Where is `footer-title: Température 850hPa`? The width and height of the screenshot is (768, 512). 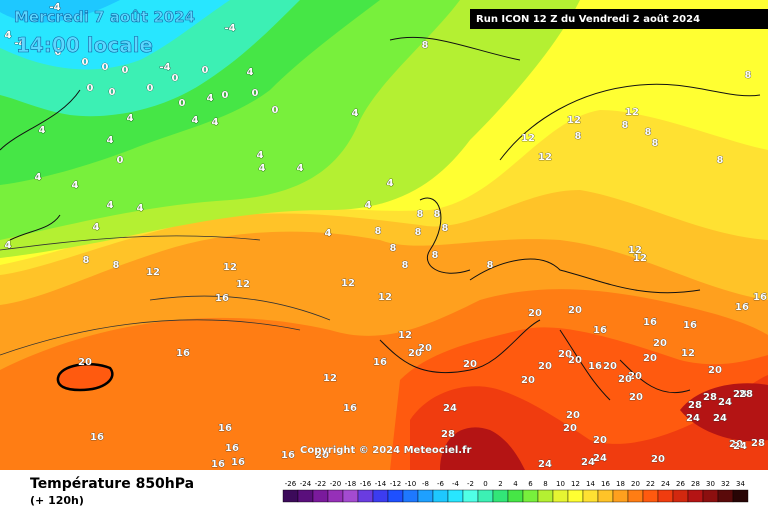 footer-title: Température 850hPa is located at coordinates (112, 484).